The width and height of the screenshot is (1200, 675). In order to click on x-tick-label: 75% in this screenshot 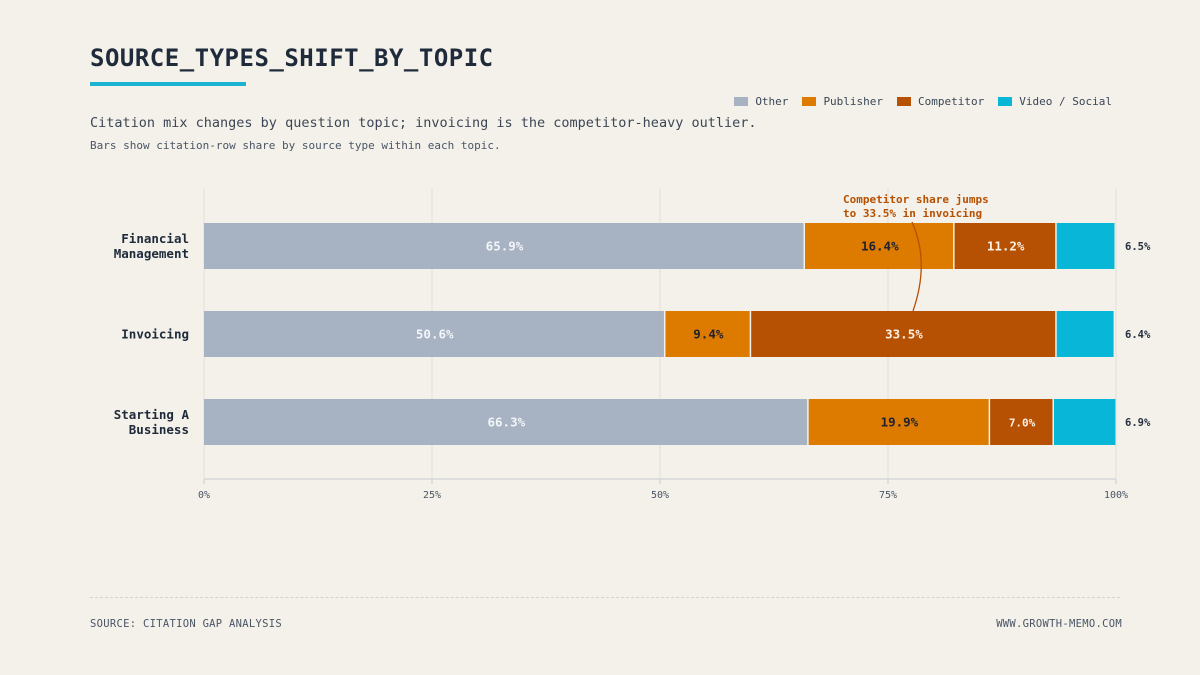, I will do `click(888, 495)`.